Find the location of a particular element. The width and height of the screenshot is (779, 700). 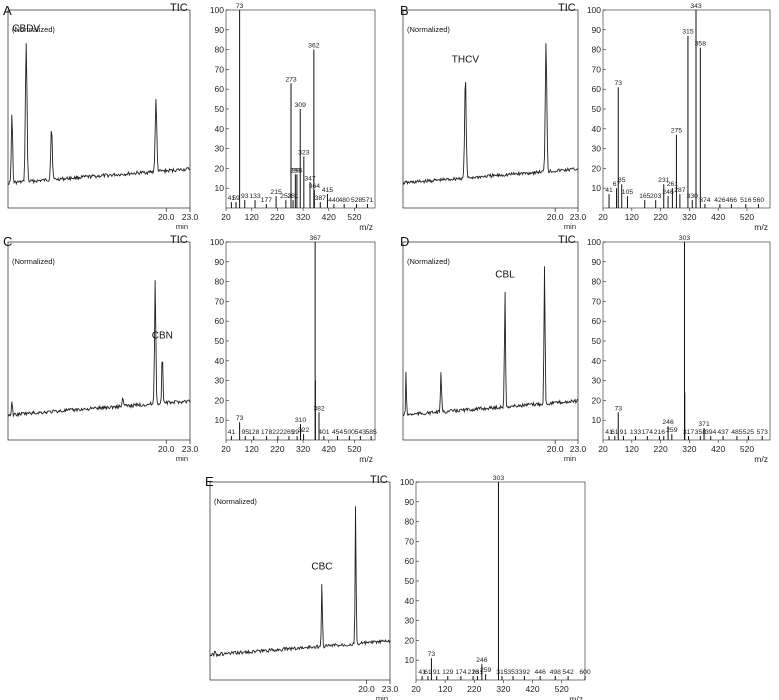

peak-mz-label: 330 is located at coordinates (693, 196).